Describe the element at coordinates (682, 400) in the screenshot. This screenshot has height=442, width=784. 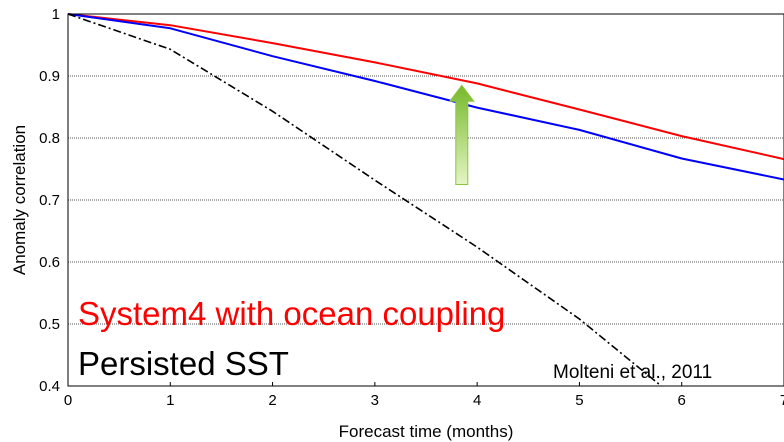
I see `x-tick-label-6: 6` at that location.